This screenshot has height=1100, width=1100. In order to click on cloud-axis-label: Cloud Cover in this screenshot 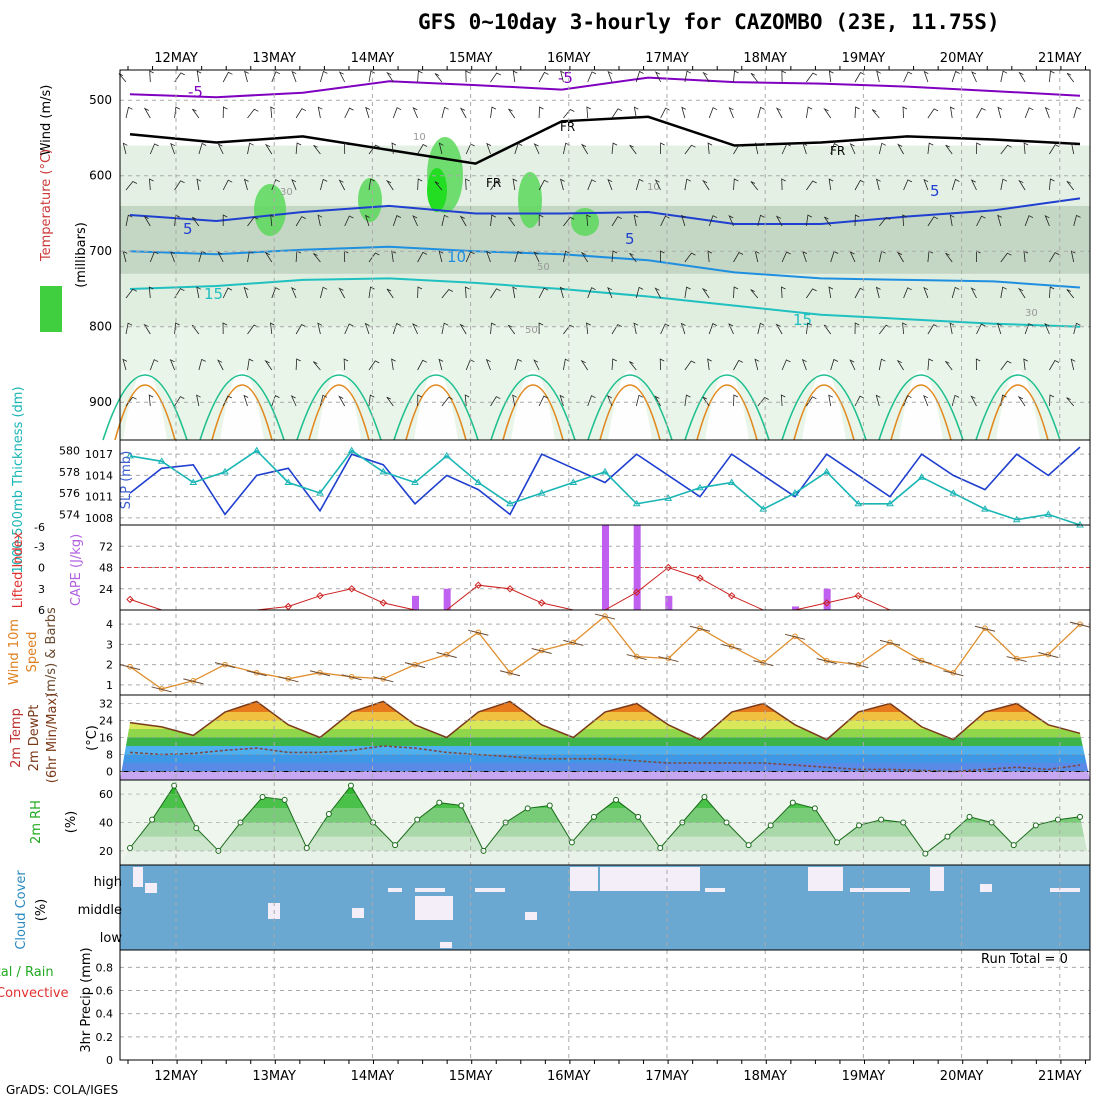, I will do `click(21, 910)`.